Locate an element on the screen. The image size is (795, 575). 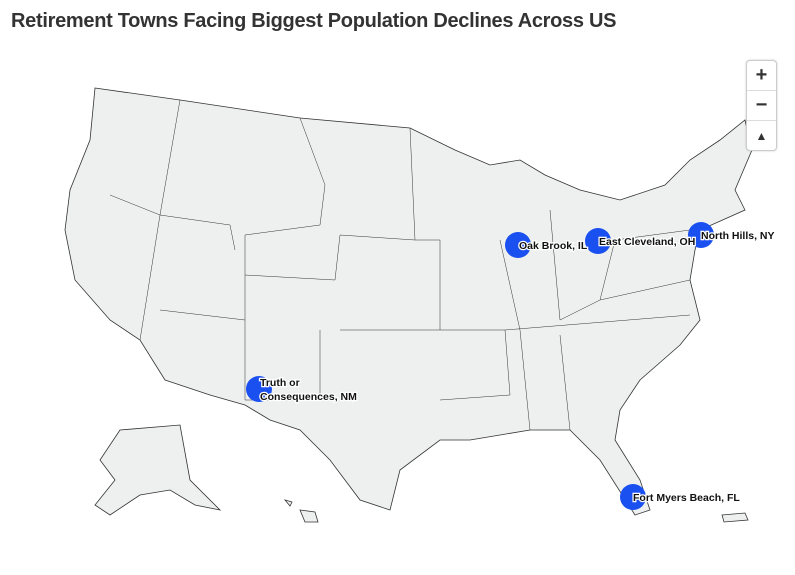
zoom-in-button: + is located at coordinates (761, 76).